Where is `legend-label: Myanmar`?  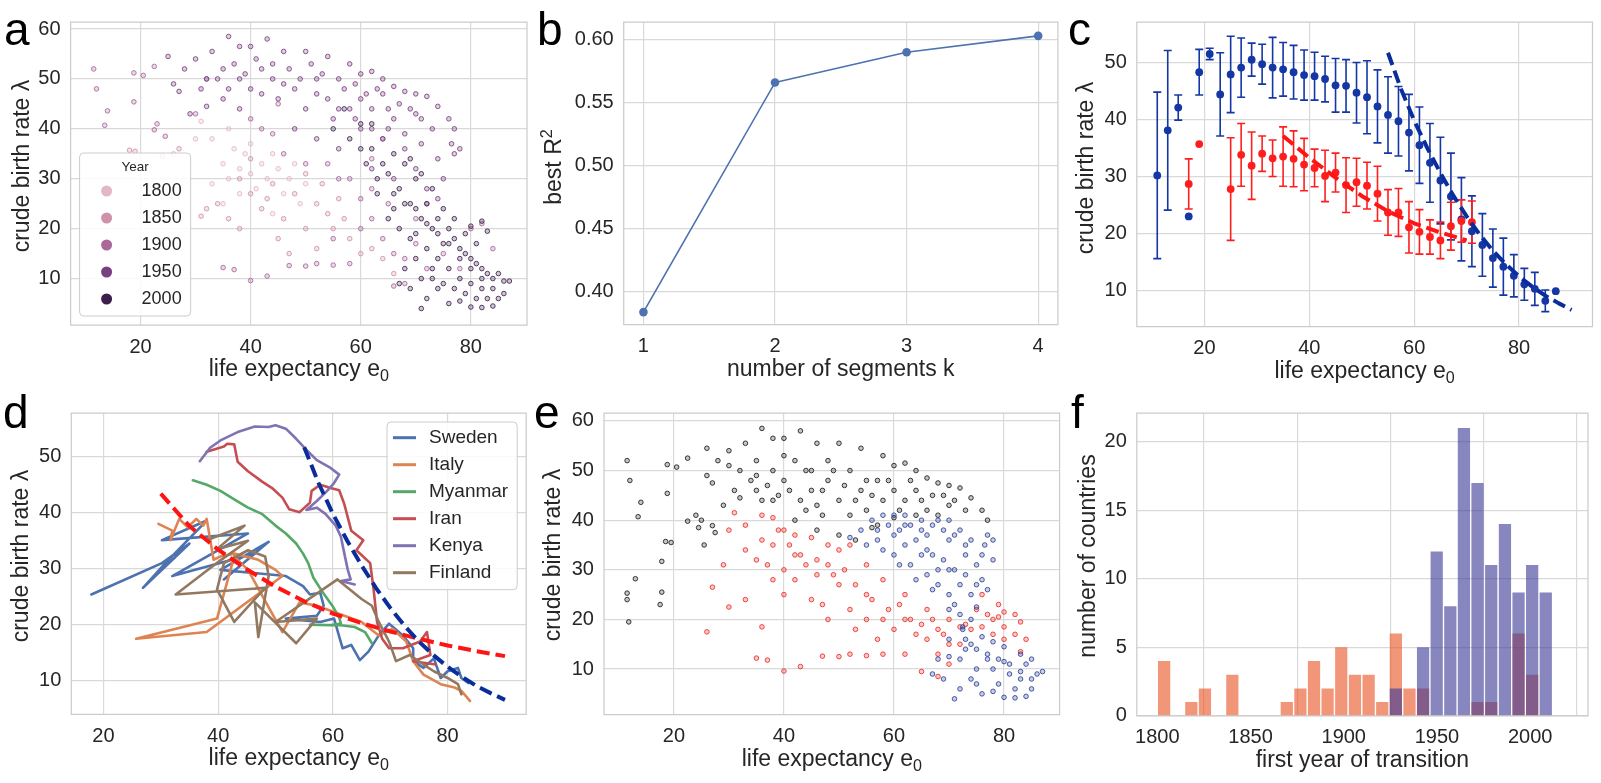 legend-label: Myanmar is located at coordinates (469, 490).